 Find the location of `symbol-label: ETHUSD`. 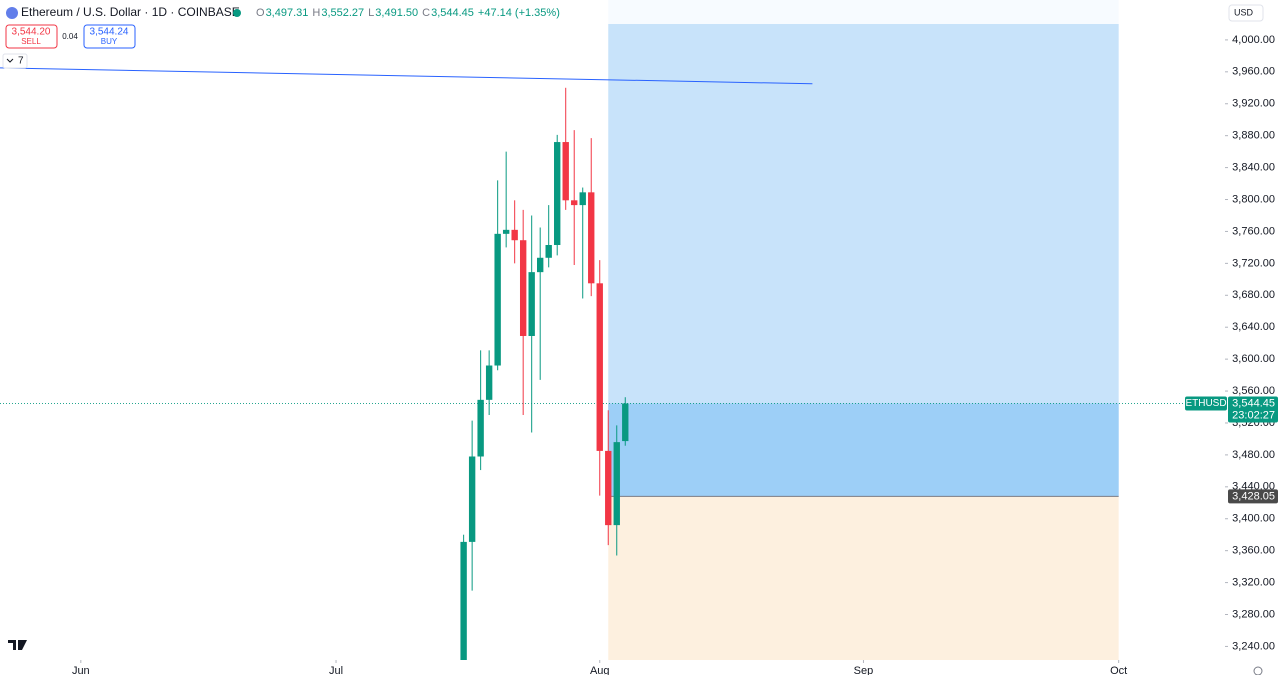

symbol-label: ETHUSD is located at coordinates (1205, 403).